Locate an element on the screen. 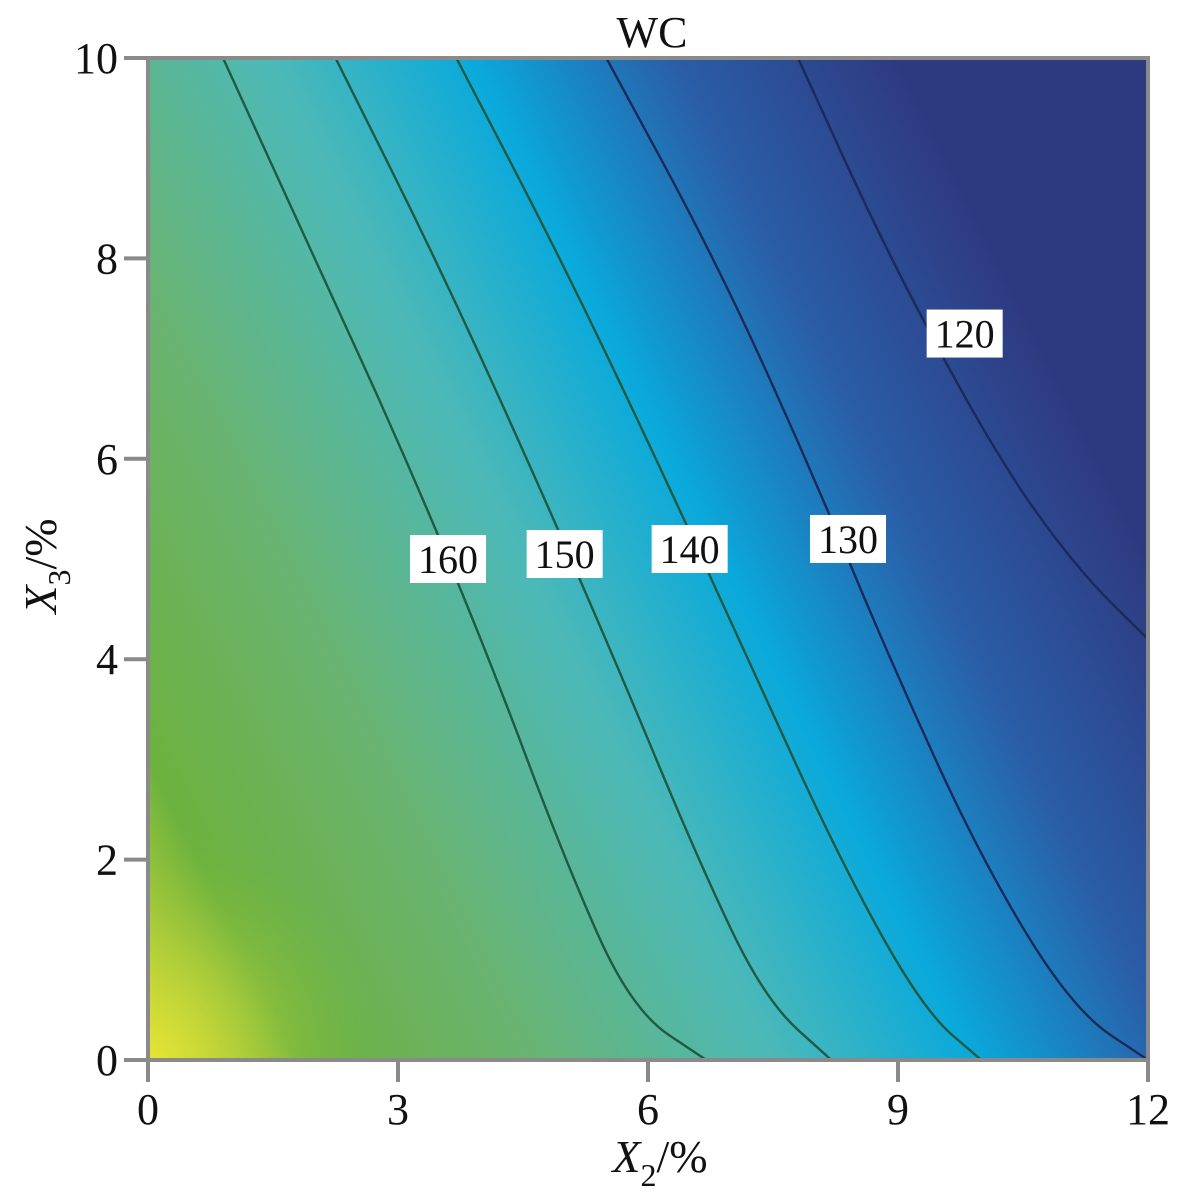  y-axis: 0 2 4 6 8 10 is located at coordinates (111, 559).